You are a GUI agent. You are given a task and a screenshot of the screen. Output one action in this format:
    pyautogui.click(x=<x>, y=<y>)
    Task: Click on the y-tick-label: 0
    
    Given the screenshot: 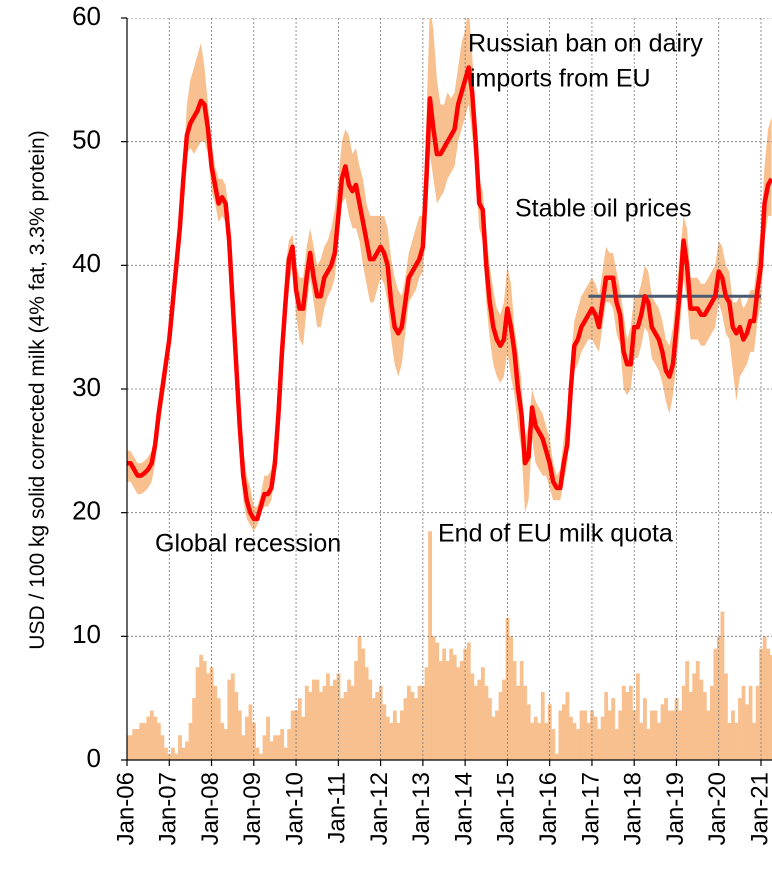 What is the action you would take?
    pyautogui.click(x=94, y=758)
    